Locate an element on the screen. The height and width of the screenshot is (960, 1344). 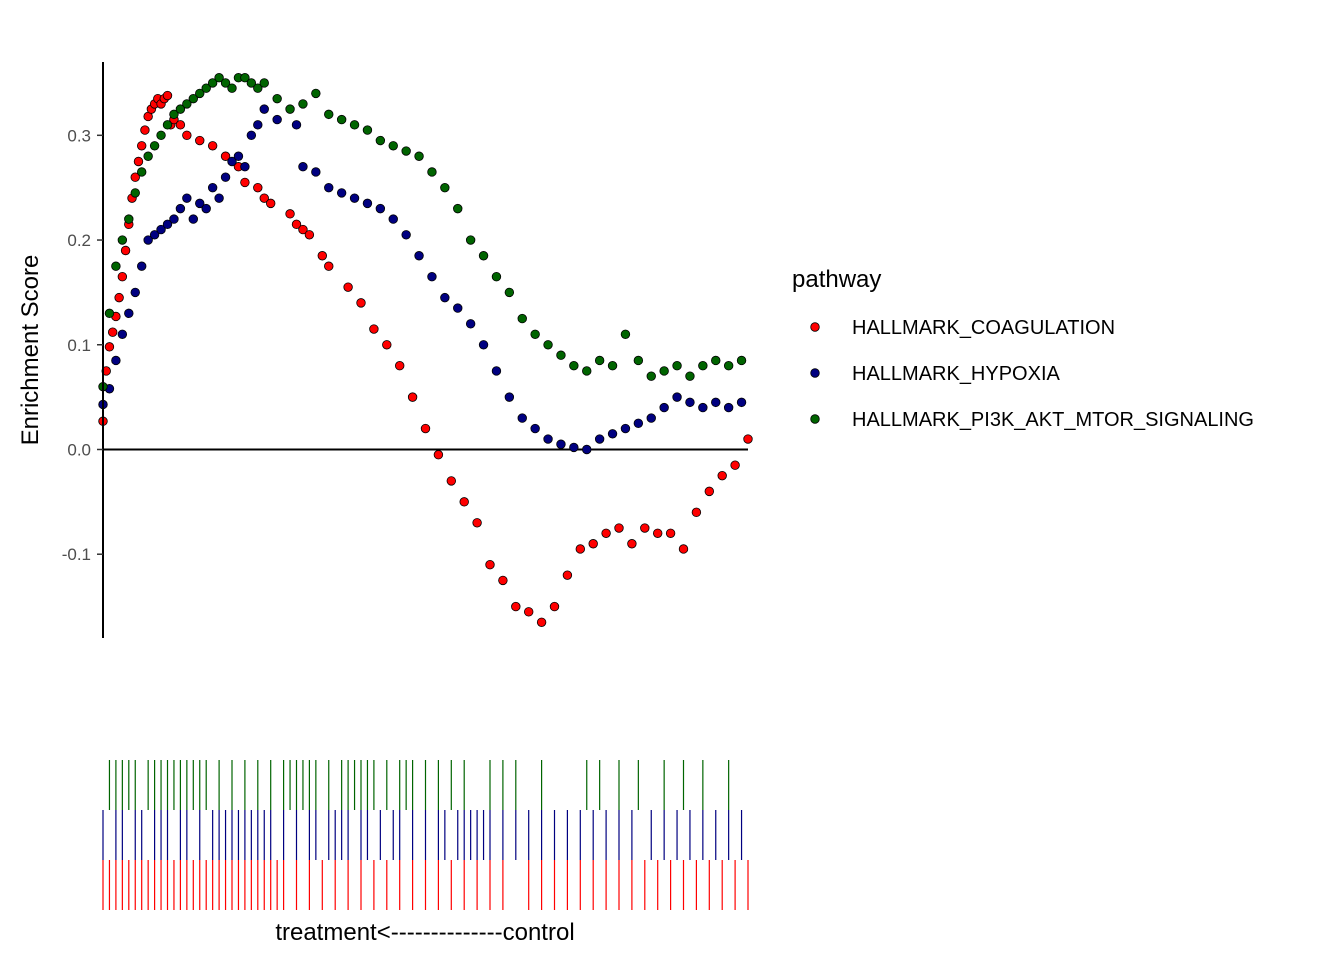
y-axis-title: Enrichment Score is located at coordinates (30, 350).